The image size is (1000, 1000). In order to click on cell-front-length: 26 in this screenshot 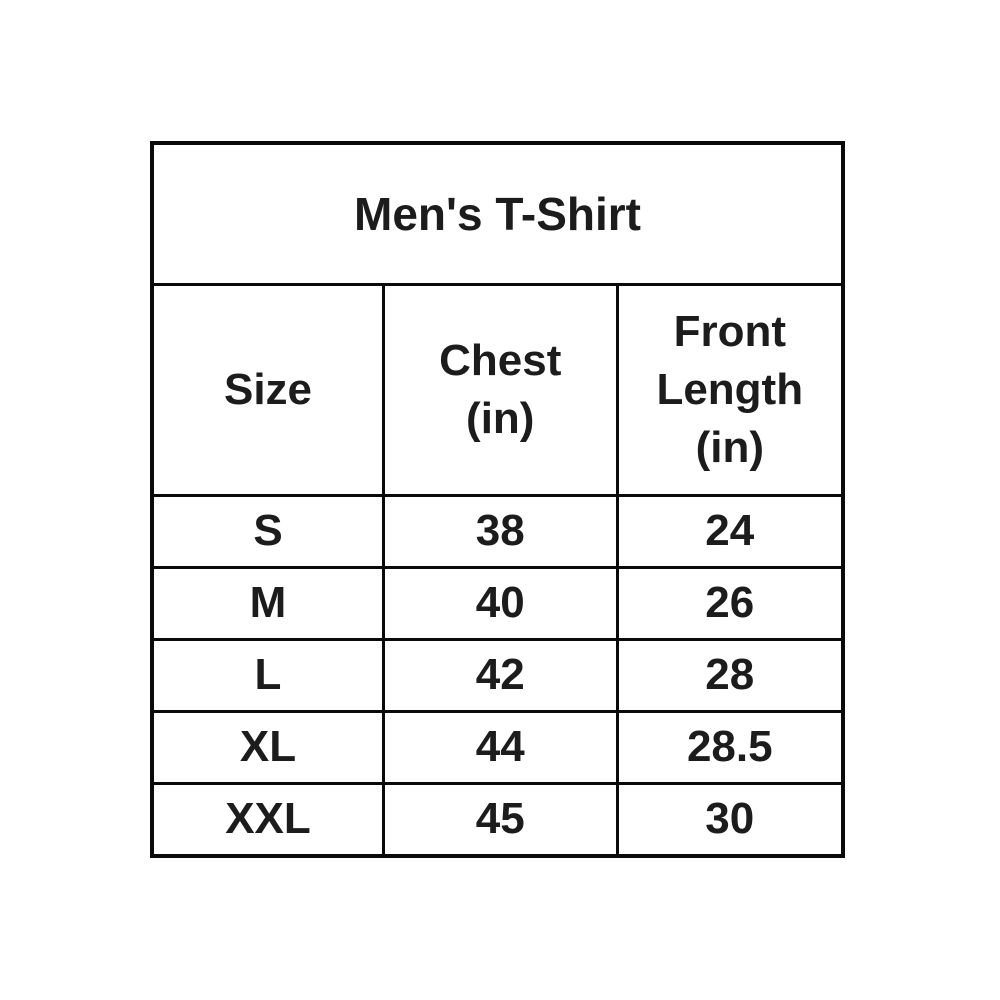, I will do `click(730, 603)`.